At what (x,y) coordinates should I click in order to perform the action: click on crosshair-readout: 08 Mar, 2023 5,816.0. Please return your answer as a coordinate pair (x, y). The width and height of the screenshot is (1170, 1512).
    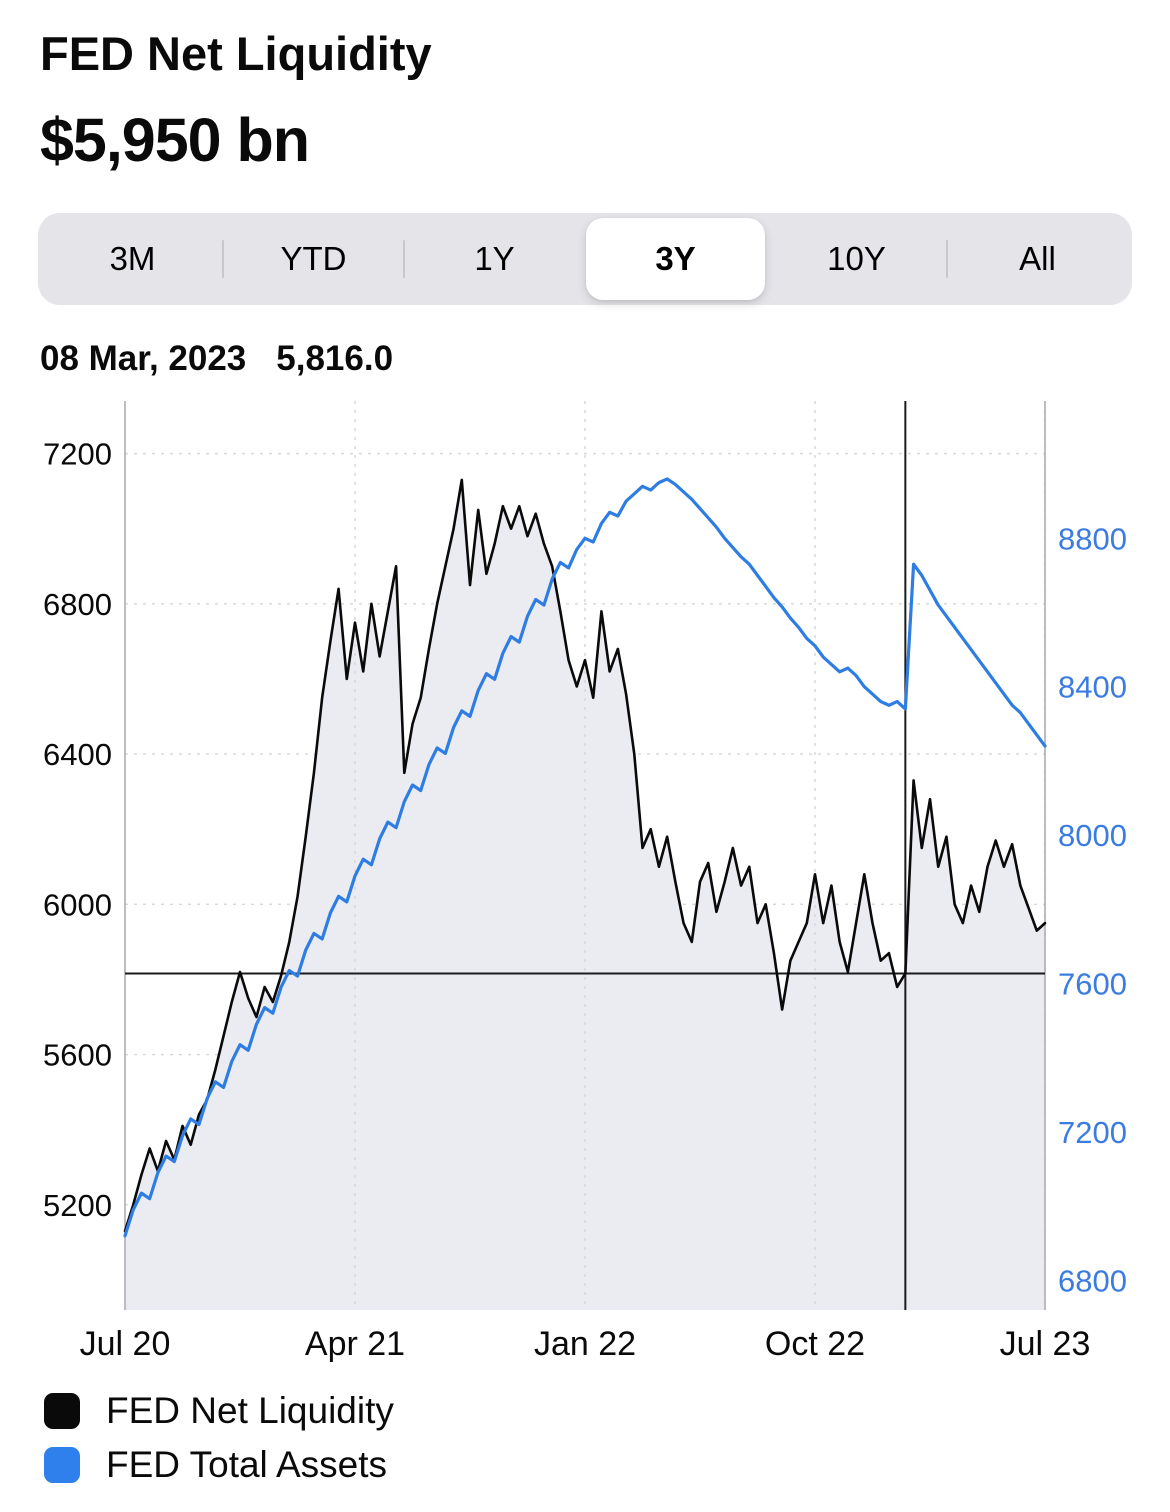
    Looking at the image, I should click on (585, 359).